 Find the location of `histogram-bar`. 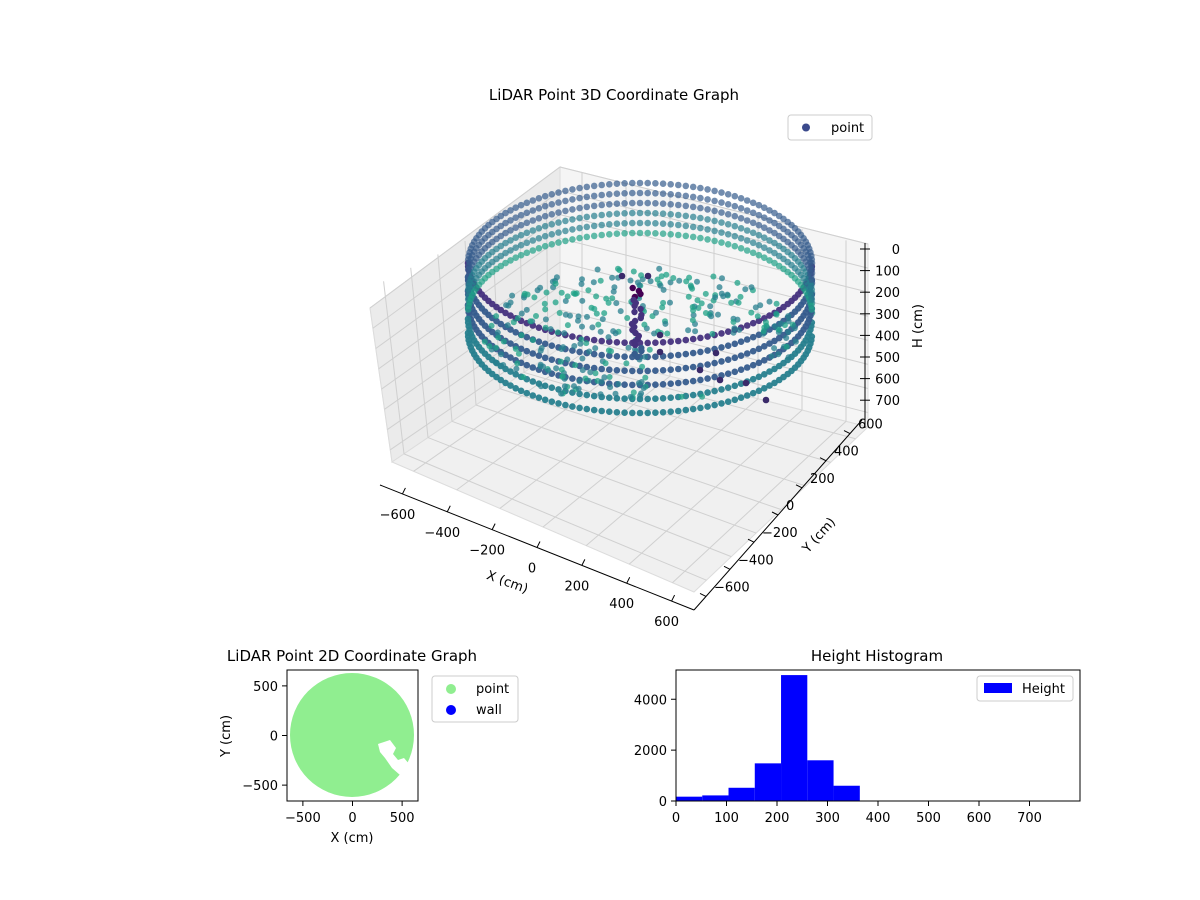

histogram-bar is located at coordinates (742, 794).